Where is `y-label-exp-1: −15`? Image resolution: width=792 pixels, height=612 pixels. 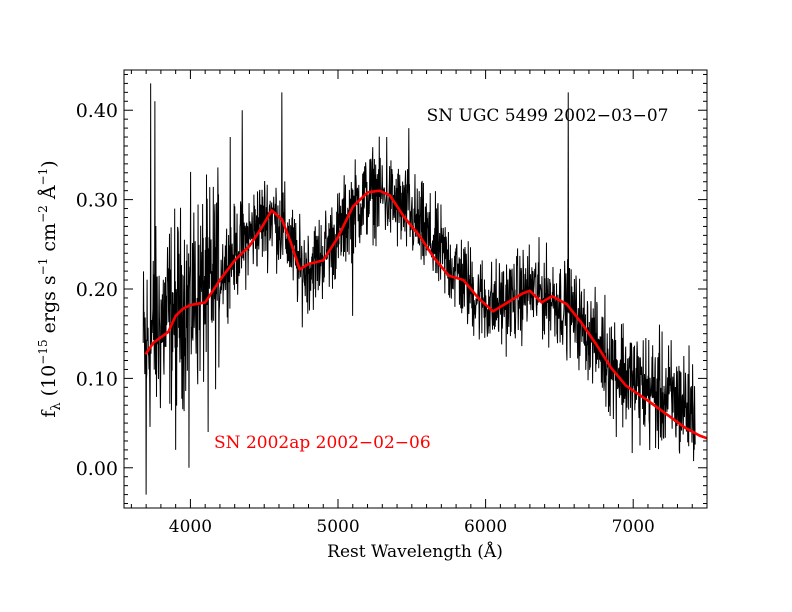
y-label-exp-1: −15 is located at coordinates (43, 351).